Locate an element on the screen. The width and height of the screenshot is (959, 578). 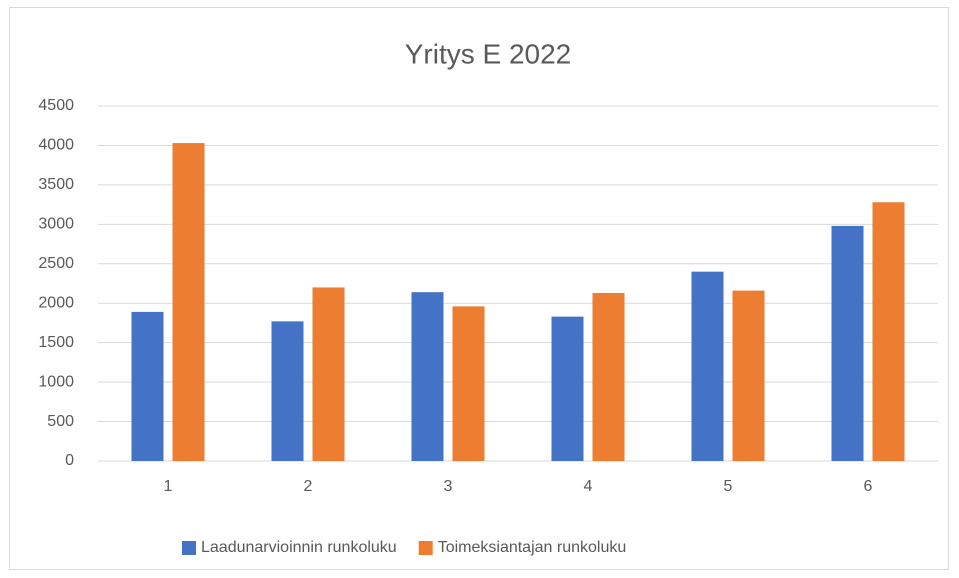
y-tick-label: 4500 is located at coordinates (56, 105).